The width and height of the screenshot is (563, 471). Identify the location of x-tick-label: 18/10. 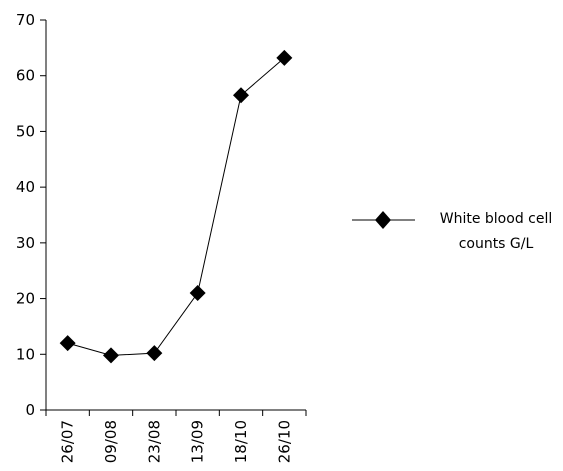
(241, 441).